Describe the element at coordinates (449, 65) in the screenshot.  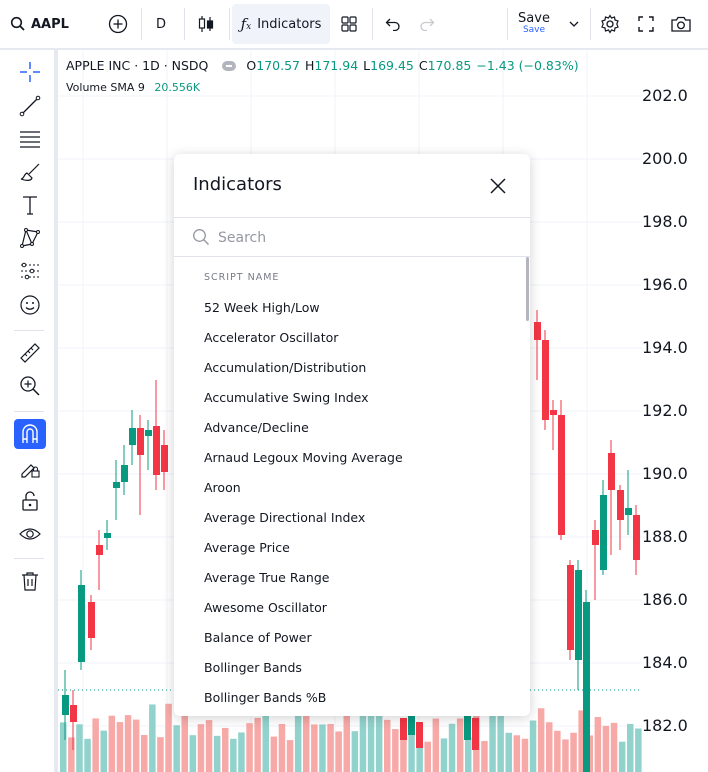
I see `close-value: 170.85` at that location.